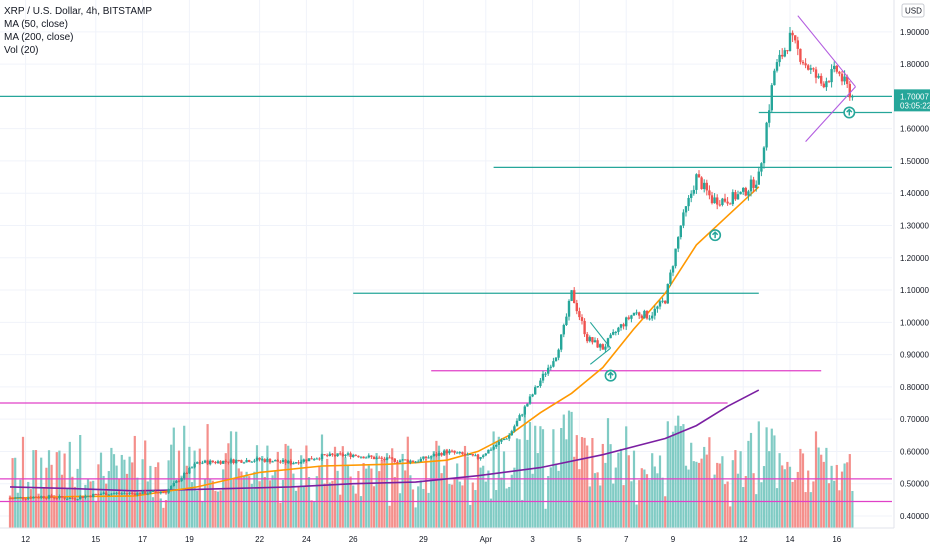 The width and height of the screenshot is (932, 550). Describe the element at coordinates (626, 539) in the screenshot. I see `x-tick-label: 7` at that location.